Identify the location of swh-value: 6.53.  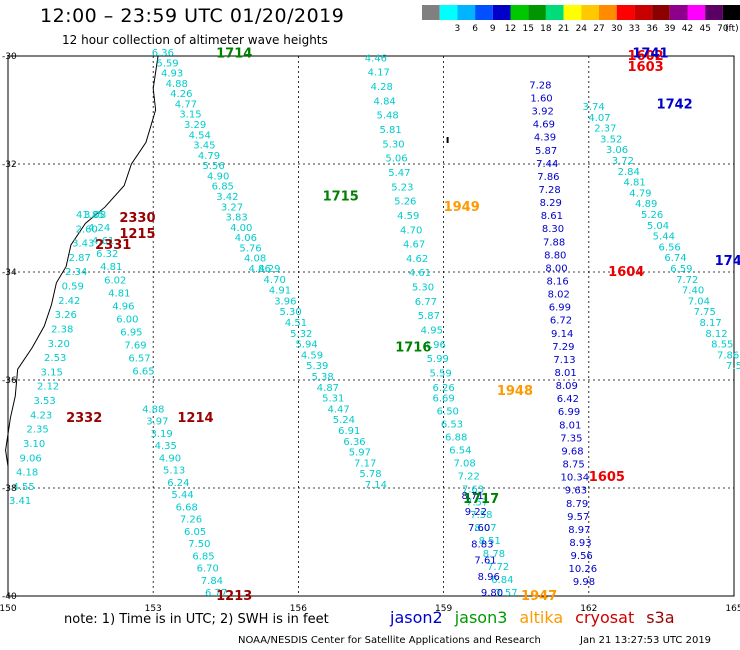
(452, 425).